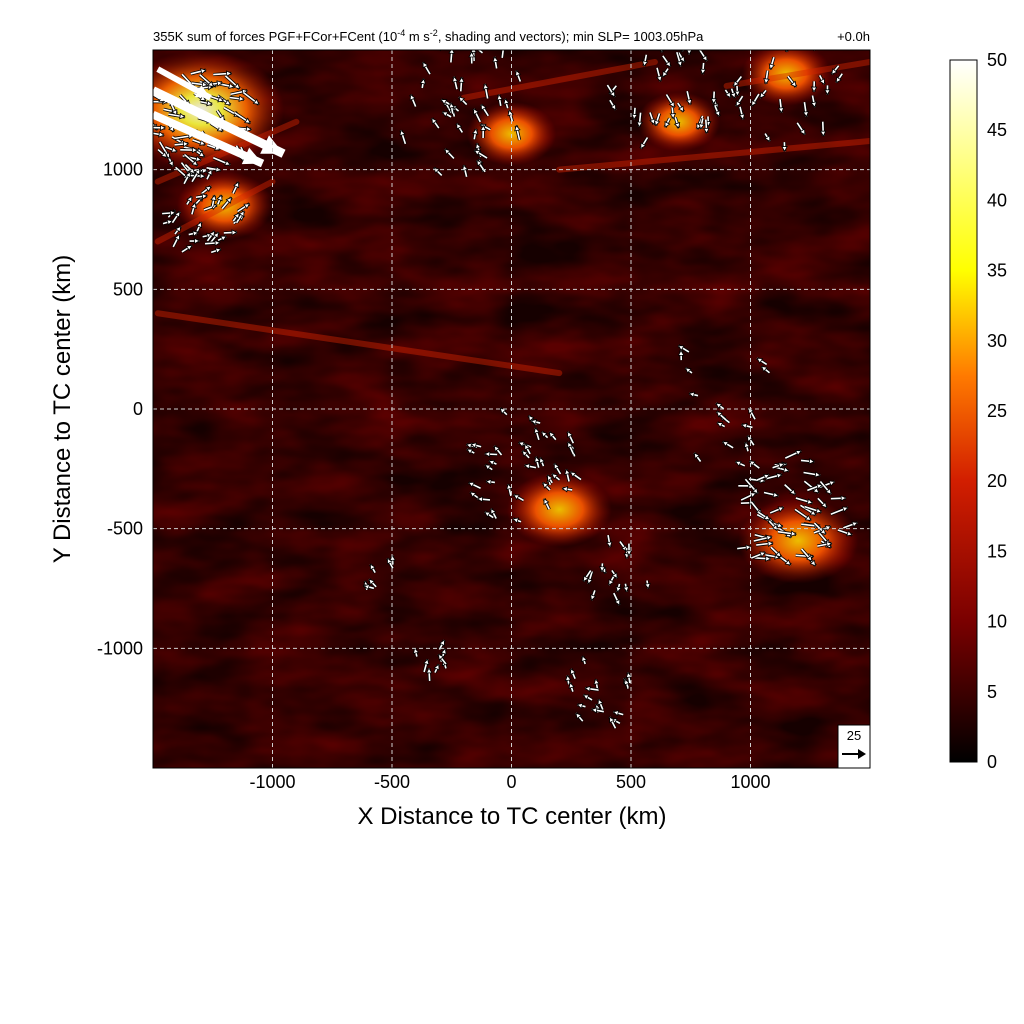  Describe the element at coordinates (854, 735) in the screenshot. I see `reference-vector-label: 25` at that location.